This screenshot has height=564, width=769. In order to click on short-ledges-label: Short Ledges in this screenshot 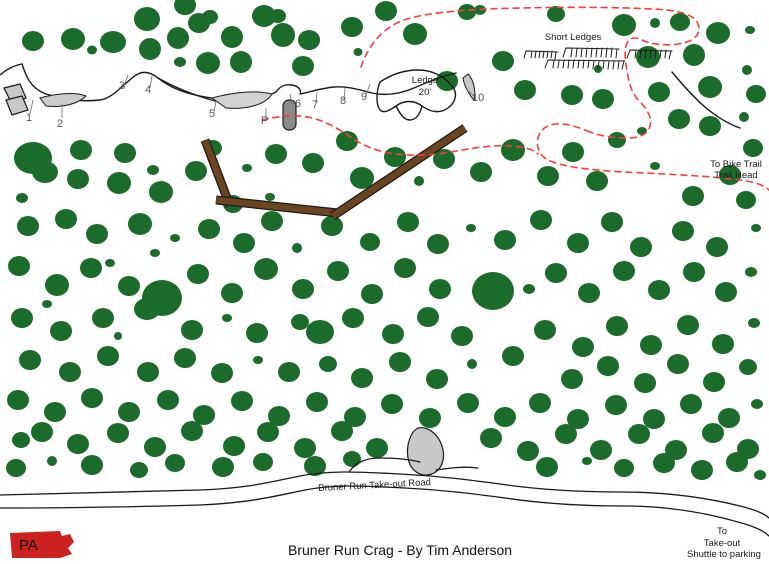, I will do `click(573, 37)`.